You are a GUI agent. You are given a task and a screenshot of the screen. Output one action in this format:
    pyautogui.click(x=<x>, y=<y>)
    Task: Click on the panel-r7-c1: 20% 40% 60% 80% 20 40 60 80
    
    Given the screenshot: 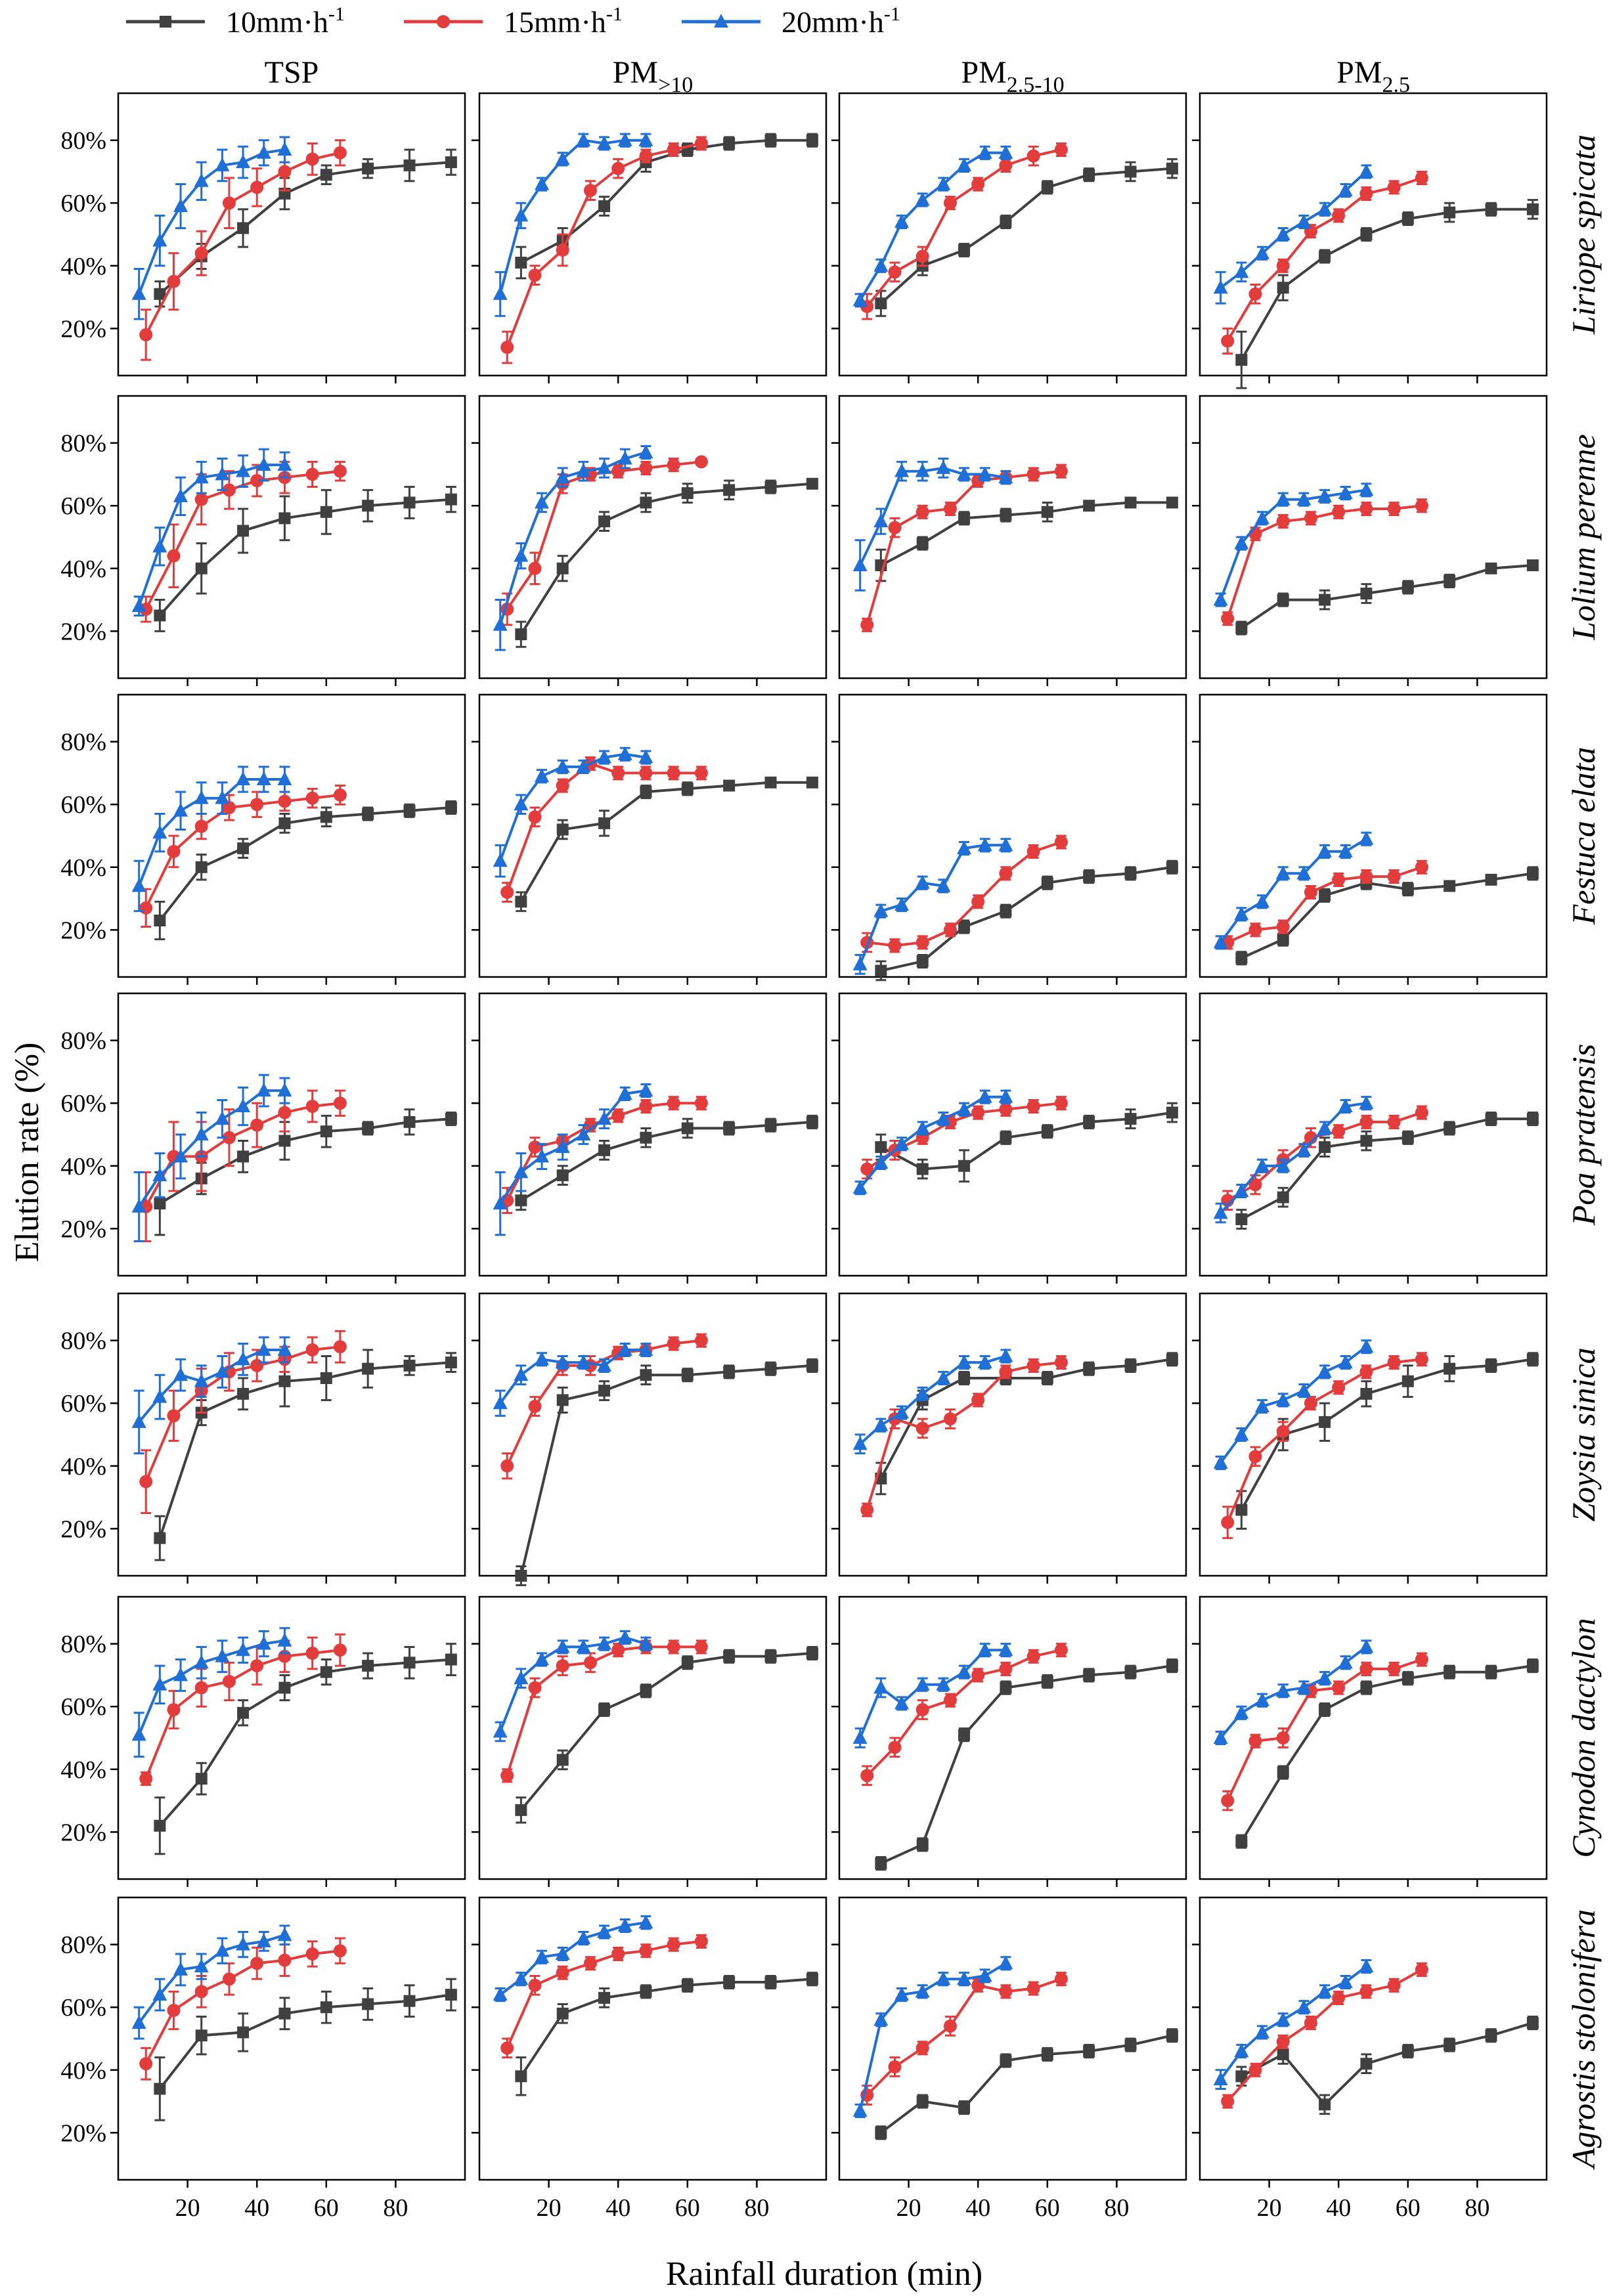 What is the action you would take?
    pyautogui.click(x=263, y=2059)
    